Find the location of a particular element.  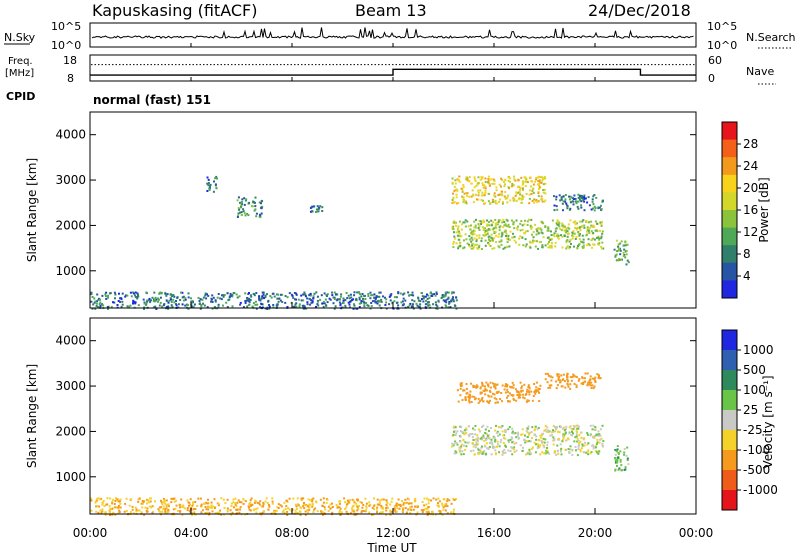

nave-right-tick-bottom: 0 is located at coordinates (711, 78).